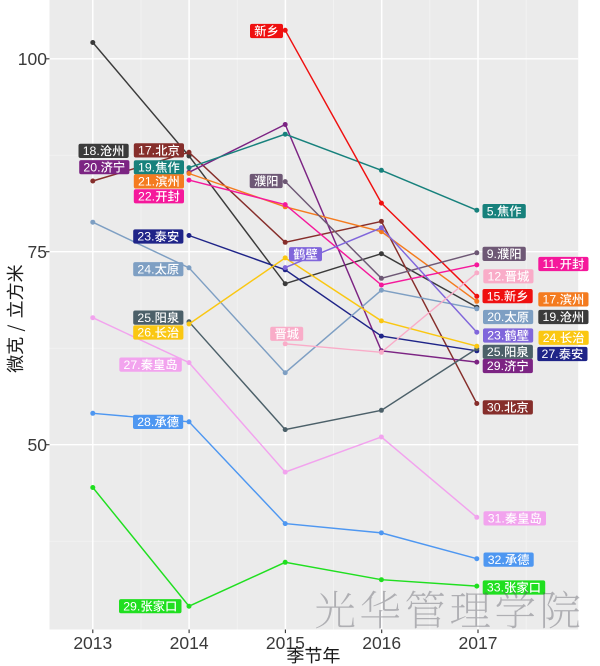  Describe the element at coordinates (37, 252) in the screenshot. I see `svg-text: 75` at that location.